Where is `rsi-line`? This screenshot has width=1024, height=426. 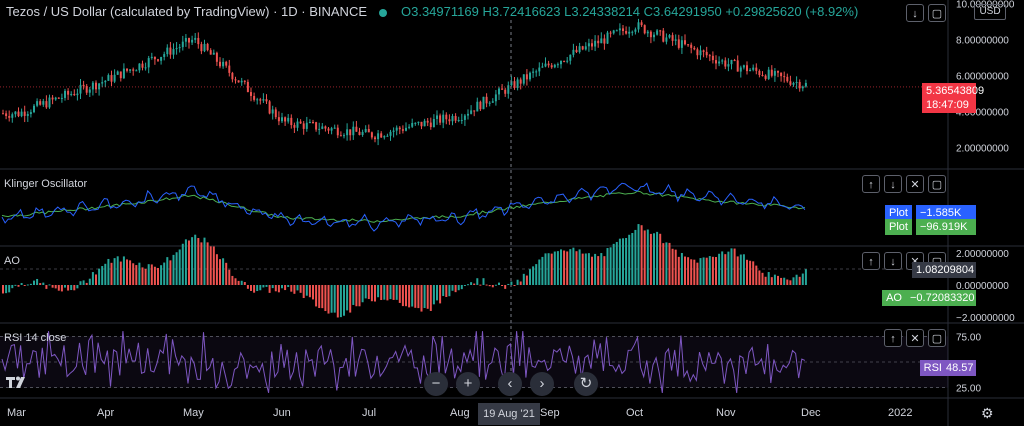
rsi-line is located at coordinates (403, 362).